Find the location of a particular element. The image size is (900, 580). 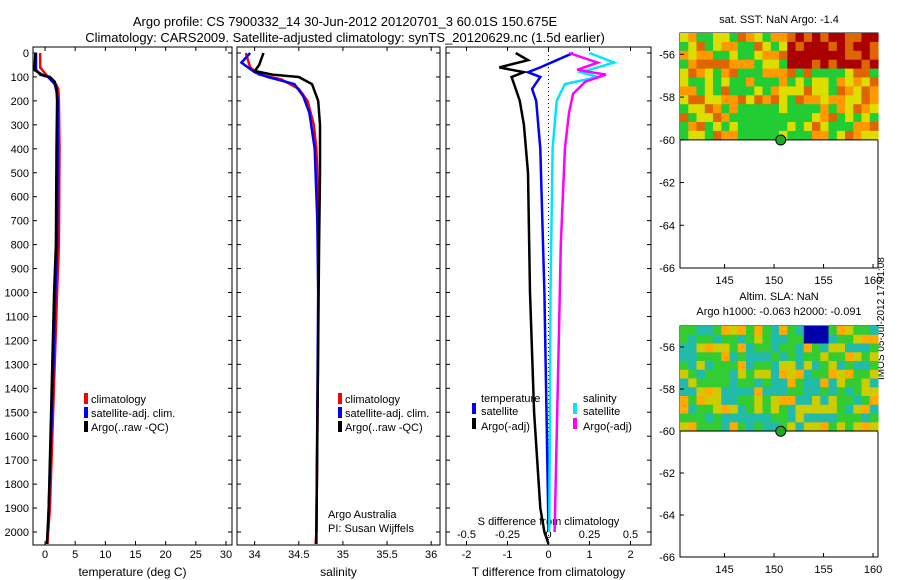

legend-title-salinity: salinity is located at coordinates (600, 399).